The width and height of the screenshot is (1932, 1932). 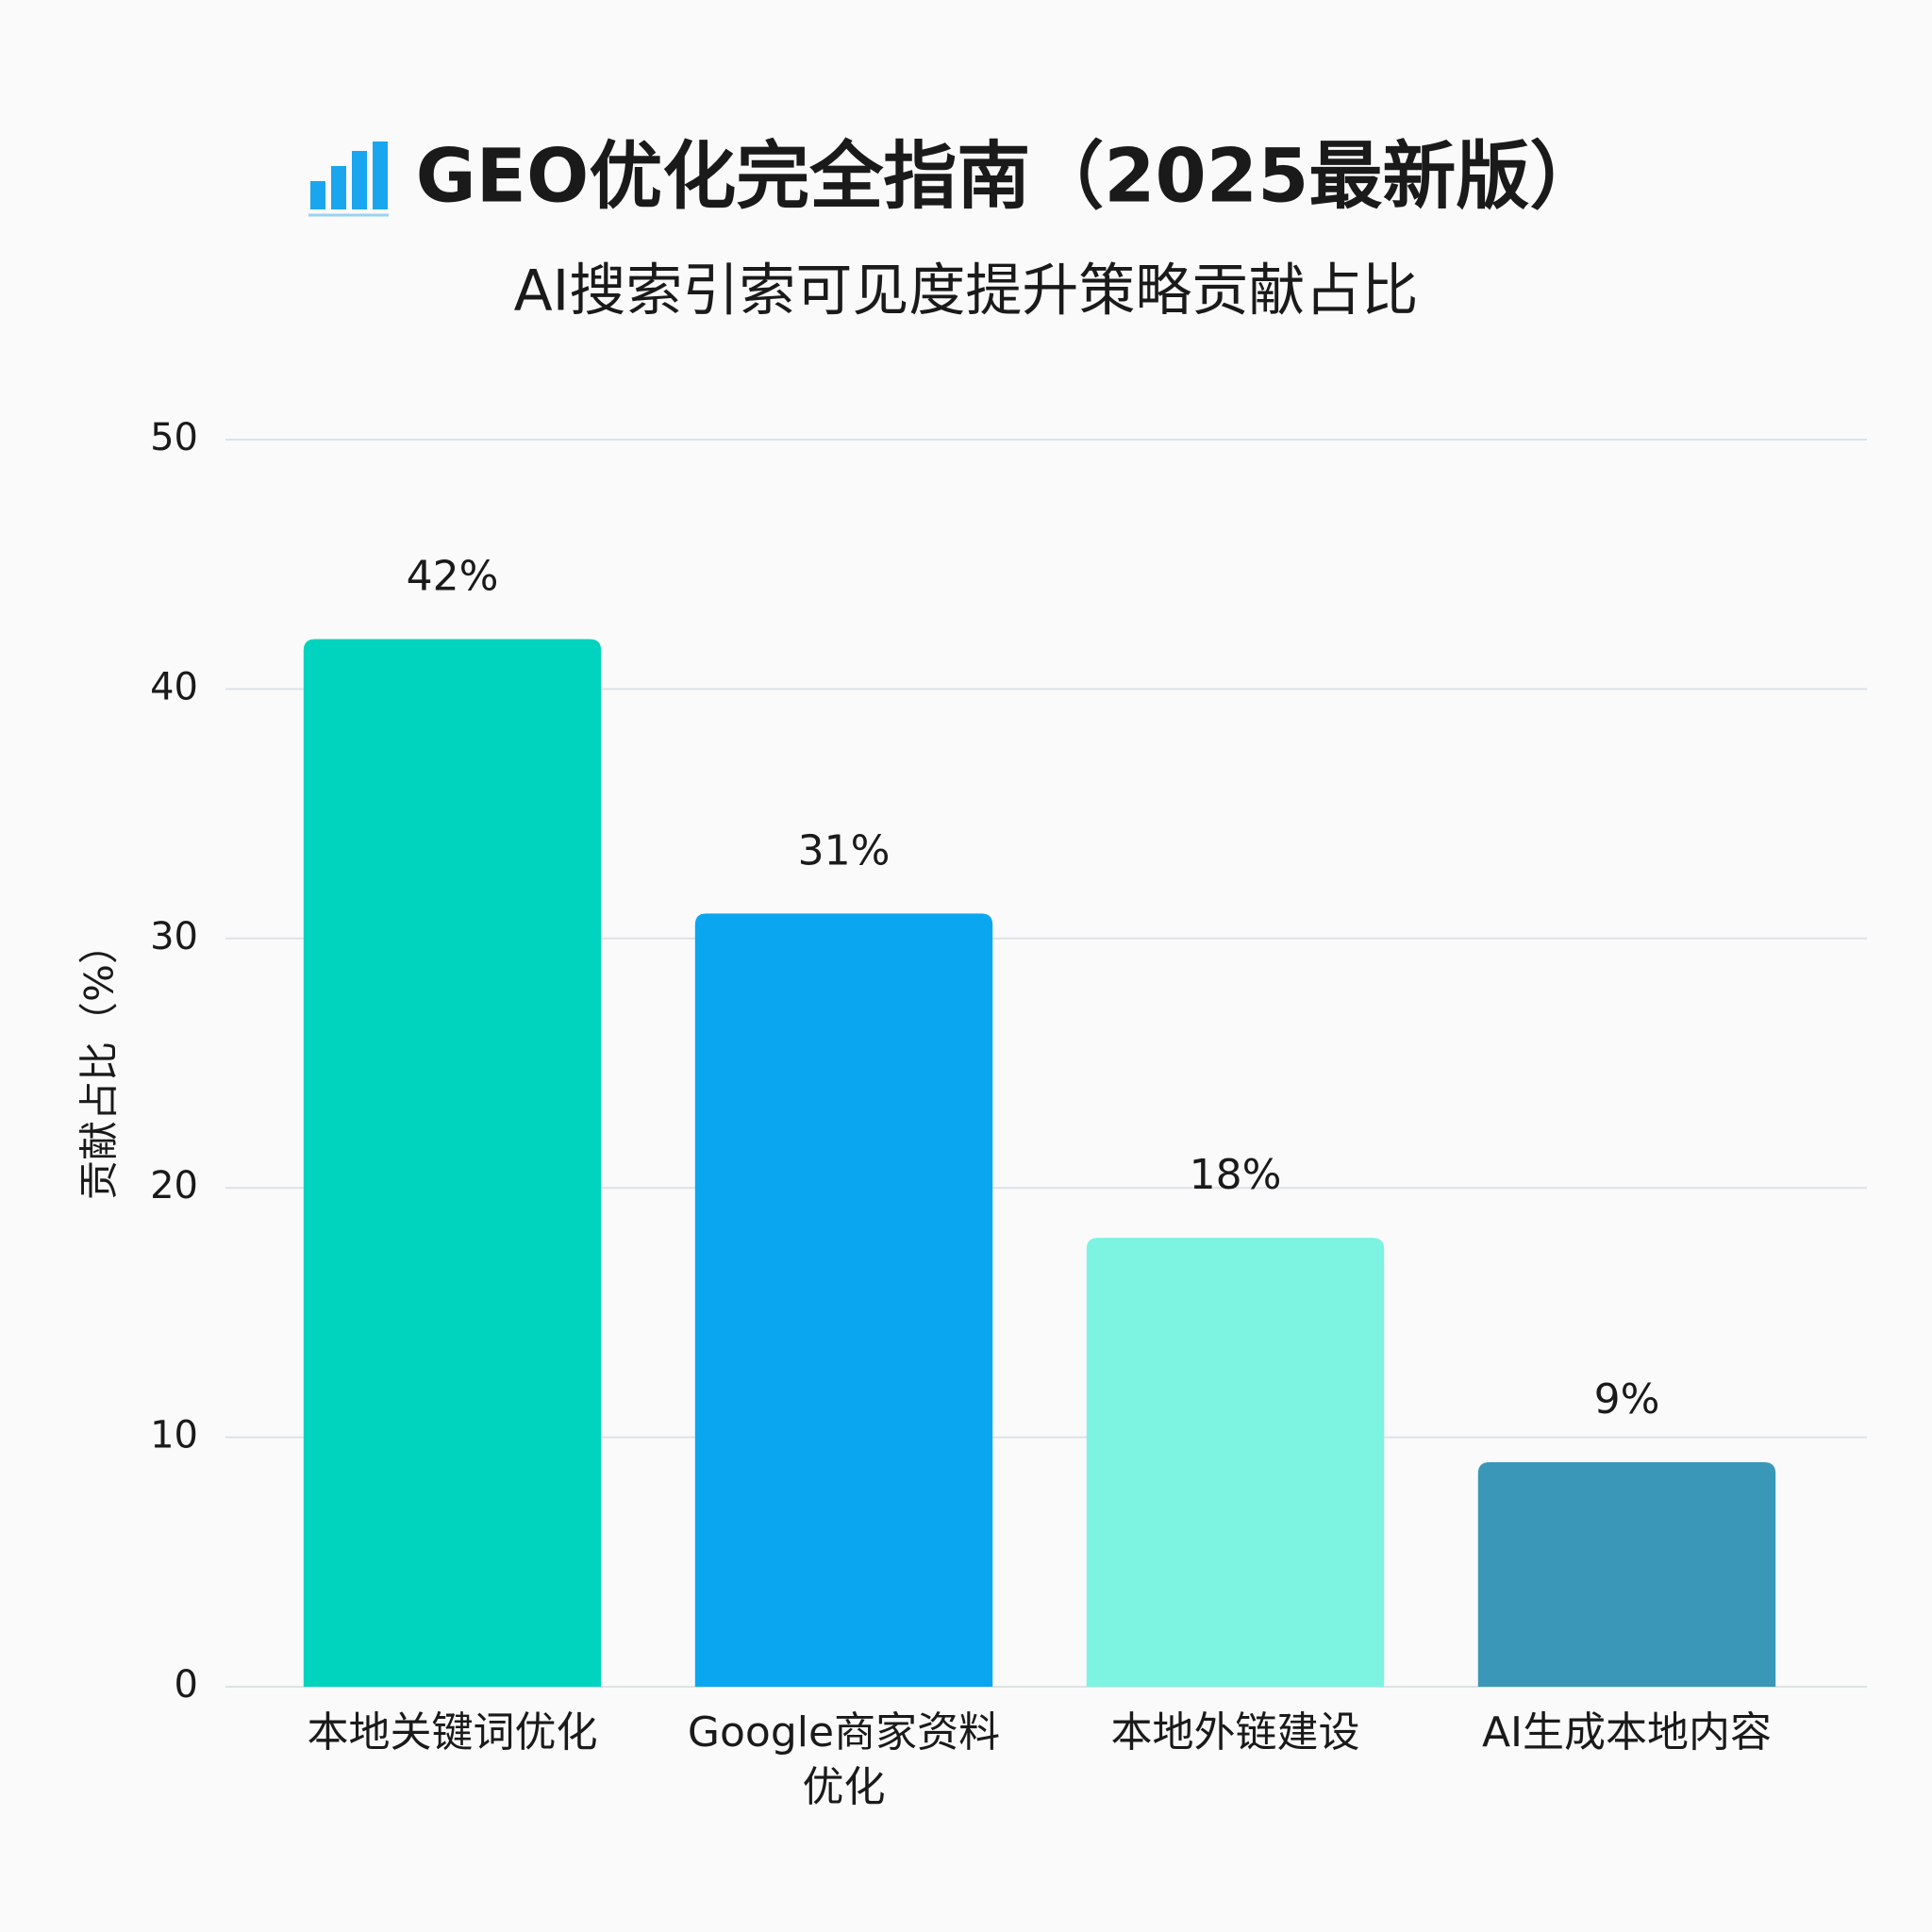 I want to click on x-tick-label: AI生成本地内容, so click(x=1627, y=1733).